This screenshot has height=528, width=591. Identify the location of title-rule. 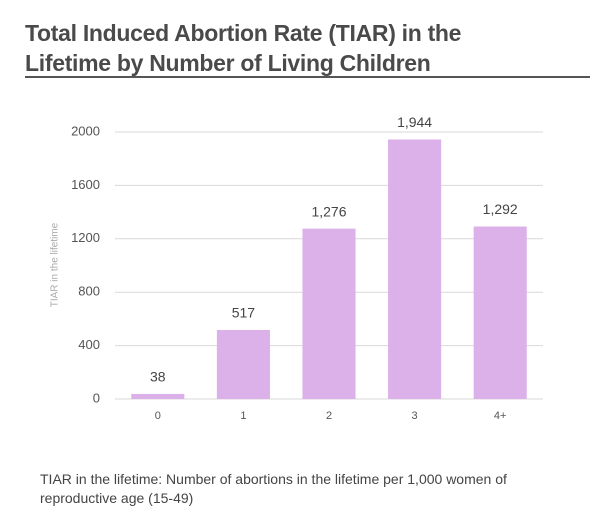
(307, 77).